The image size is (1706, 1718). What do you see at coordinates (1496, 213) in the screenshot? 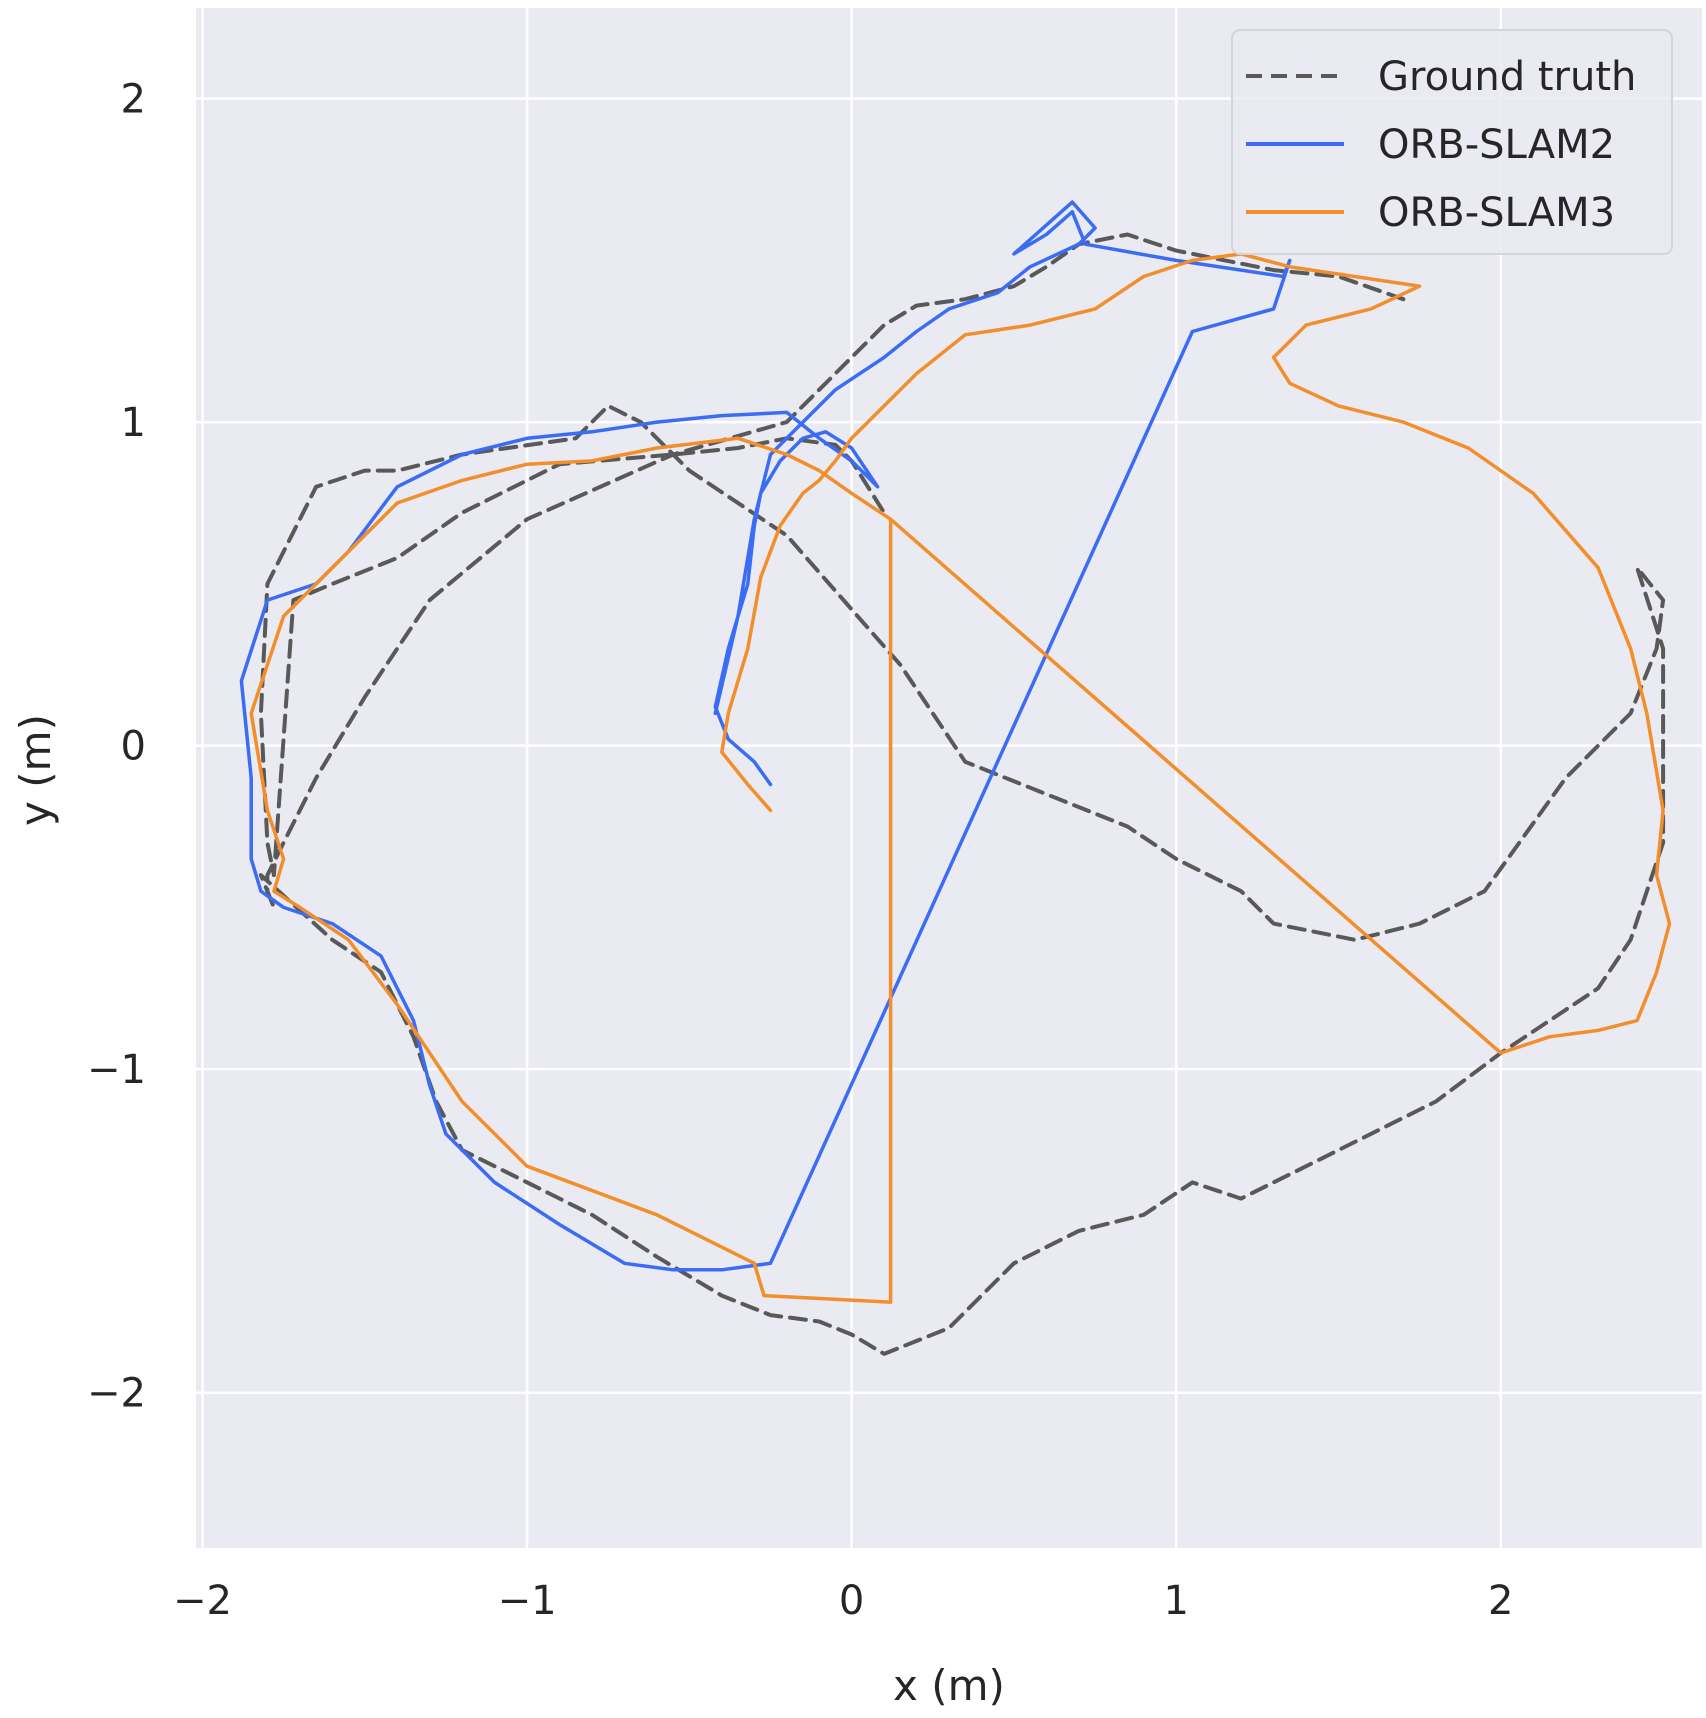
I see `legend-label: ORB-SLAM3` at bounding box center [1496, 213].